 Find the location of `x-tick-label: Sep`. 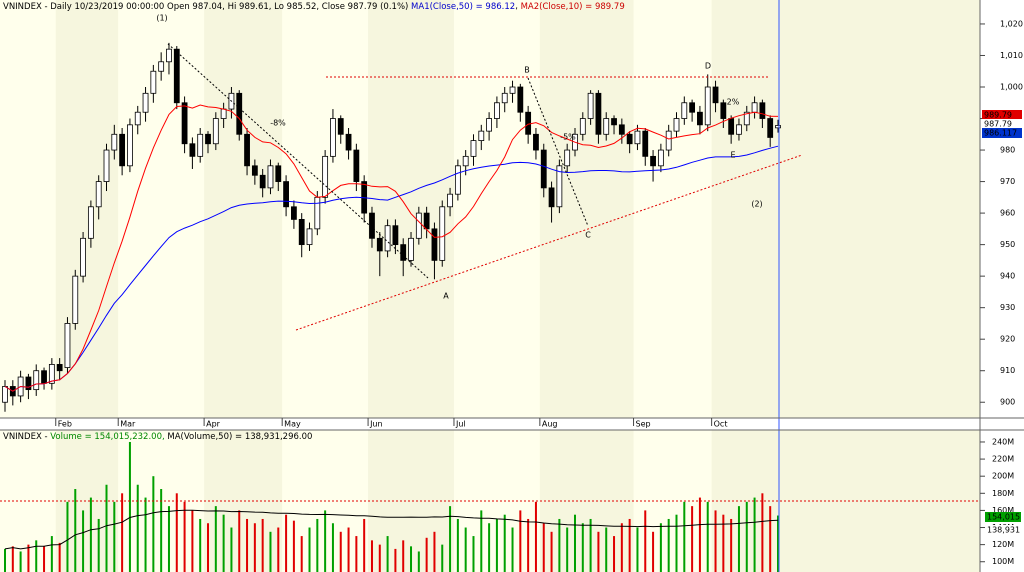

x-tick-label: Sep is located at coordinates (643, 424).